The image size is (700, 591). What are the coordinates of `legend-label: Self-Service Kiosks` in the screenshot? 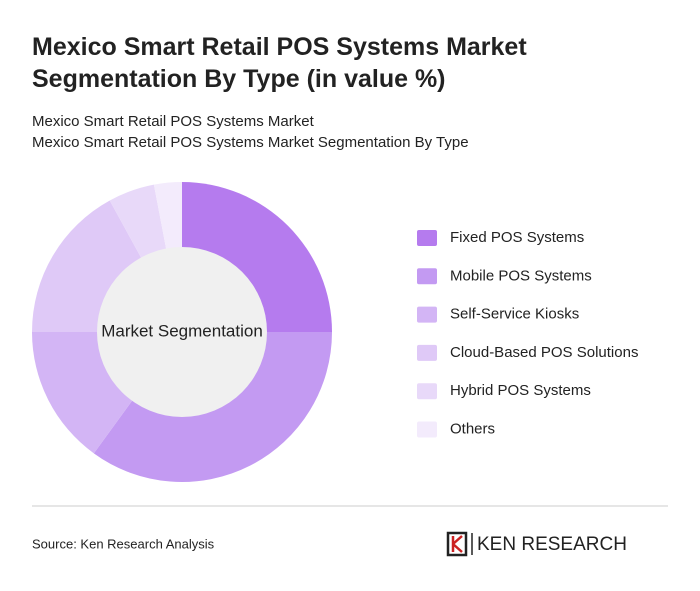 It's located at (514, 314).